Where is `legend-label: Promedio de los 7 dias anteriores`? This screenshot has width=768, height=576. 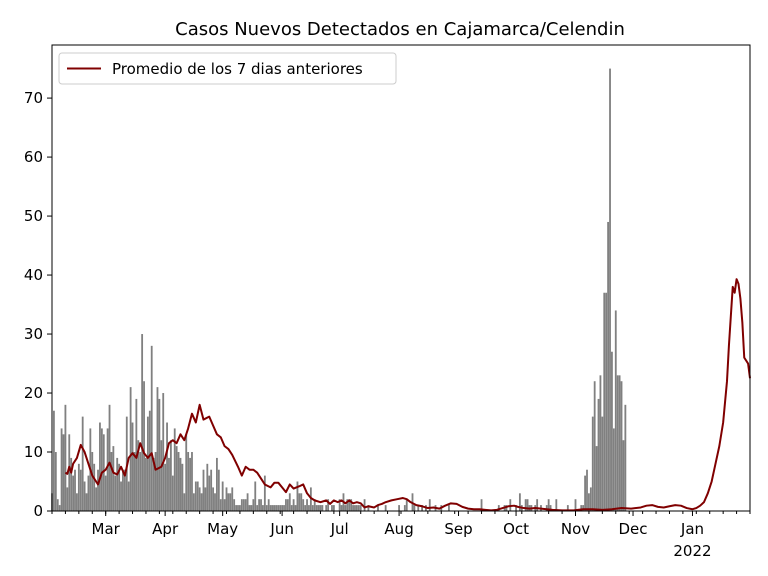 legend-label: Promedio de los 7 dias anteriores is located at coordinates (237, 69).